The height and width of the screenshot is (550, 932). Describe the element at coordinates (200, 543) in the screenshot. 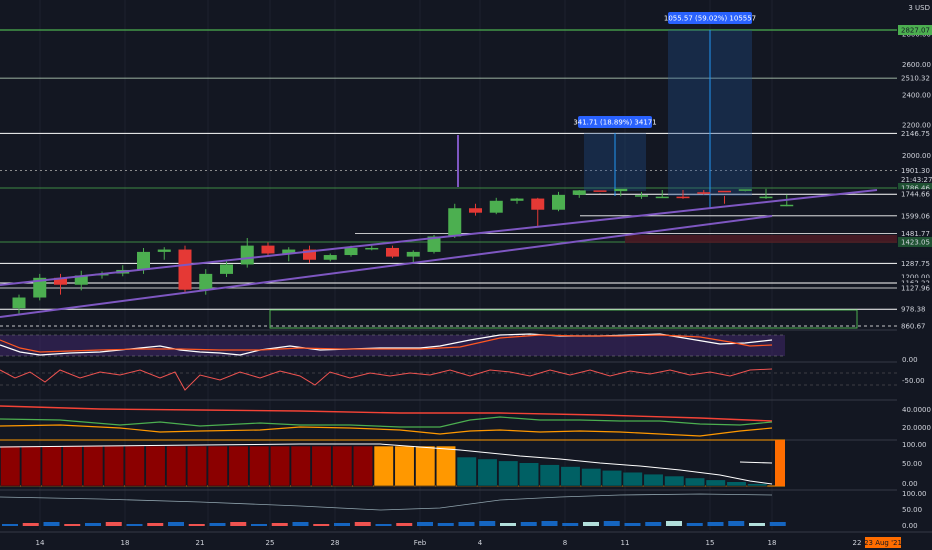

I see `time-label-2: 21` at that location.